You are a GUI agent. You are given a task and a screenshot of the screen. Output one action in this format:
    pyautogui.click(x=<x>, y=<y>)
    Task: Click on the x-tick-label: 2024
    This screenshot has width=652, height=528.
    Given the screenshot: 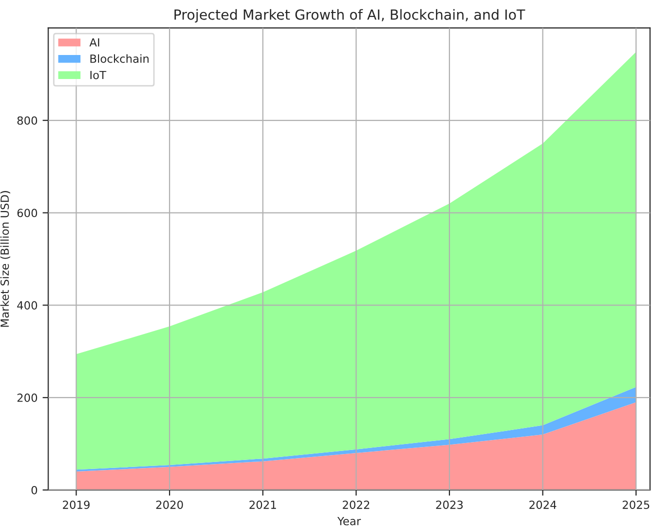 What is the action you would take?
    pyautogui.click(x=542, y=504)
    